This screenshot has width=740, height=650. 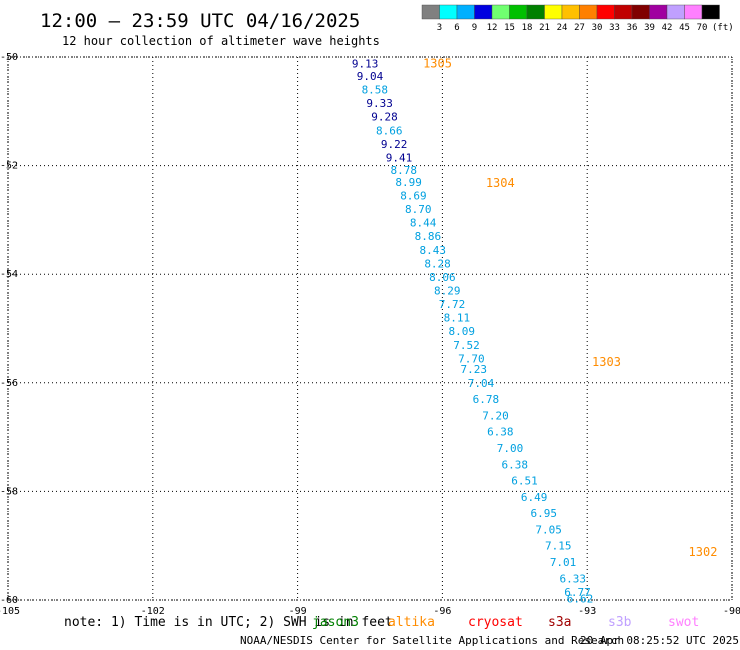 I want to click on y-tick-label: -60, so click(x=9, y=600).